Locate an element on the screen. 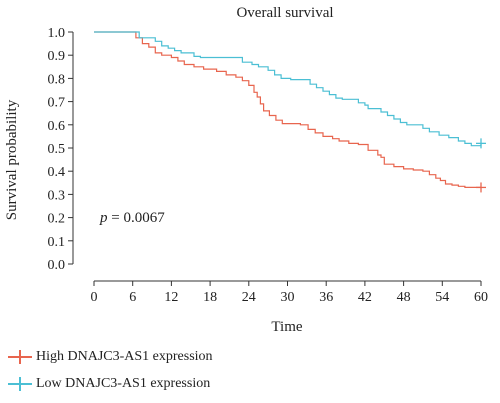 Image resolution: width=500 pixels, height=403 pixels. x-tick-label: 18 is located at coordinates (210, 297).